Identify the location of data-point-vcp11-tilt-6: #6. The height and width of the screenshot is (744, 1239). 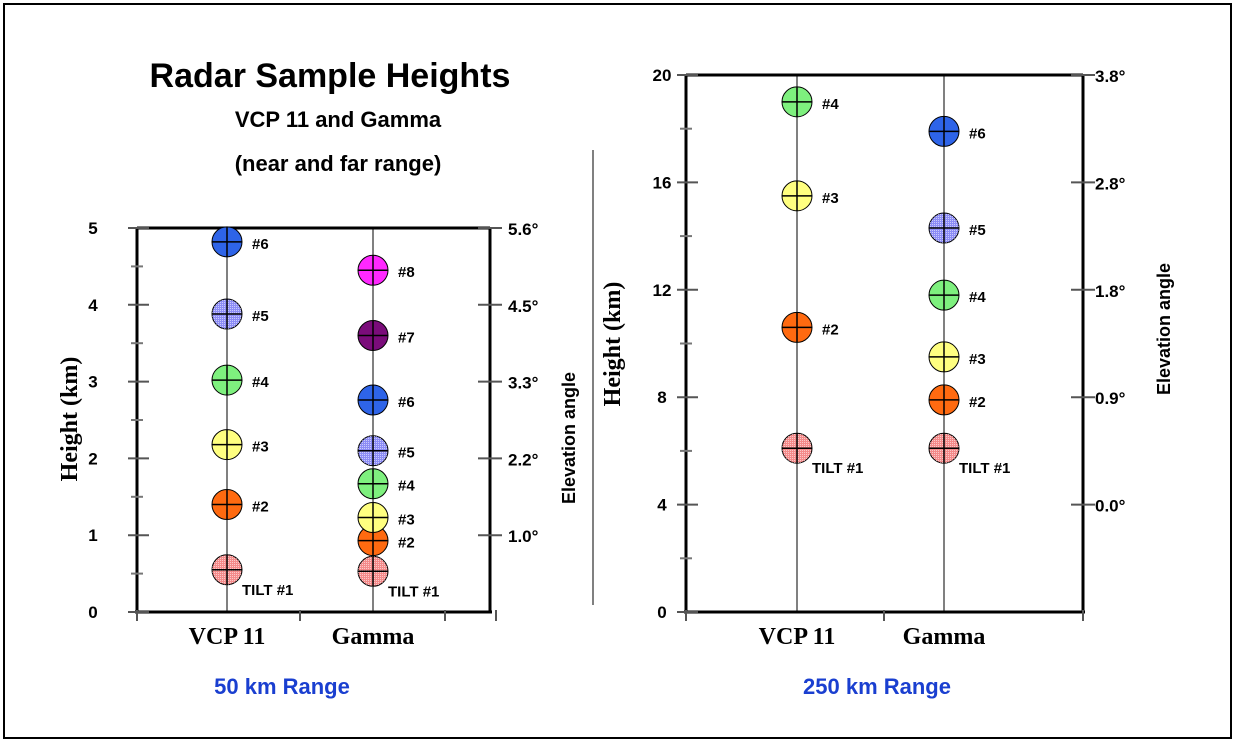
(240, 242).